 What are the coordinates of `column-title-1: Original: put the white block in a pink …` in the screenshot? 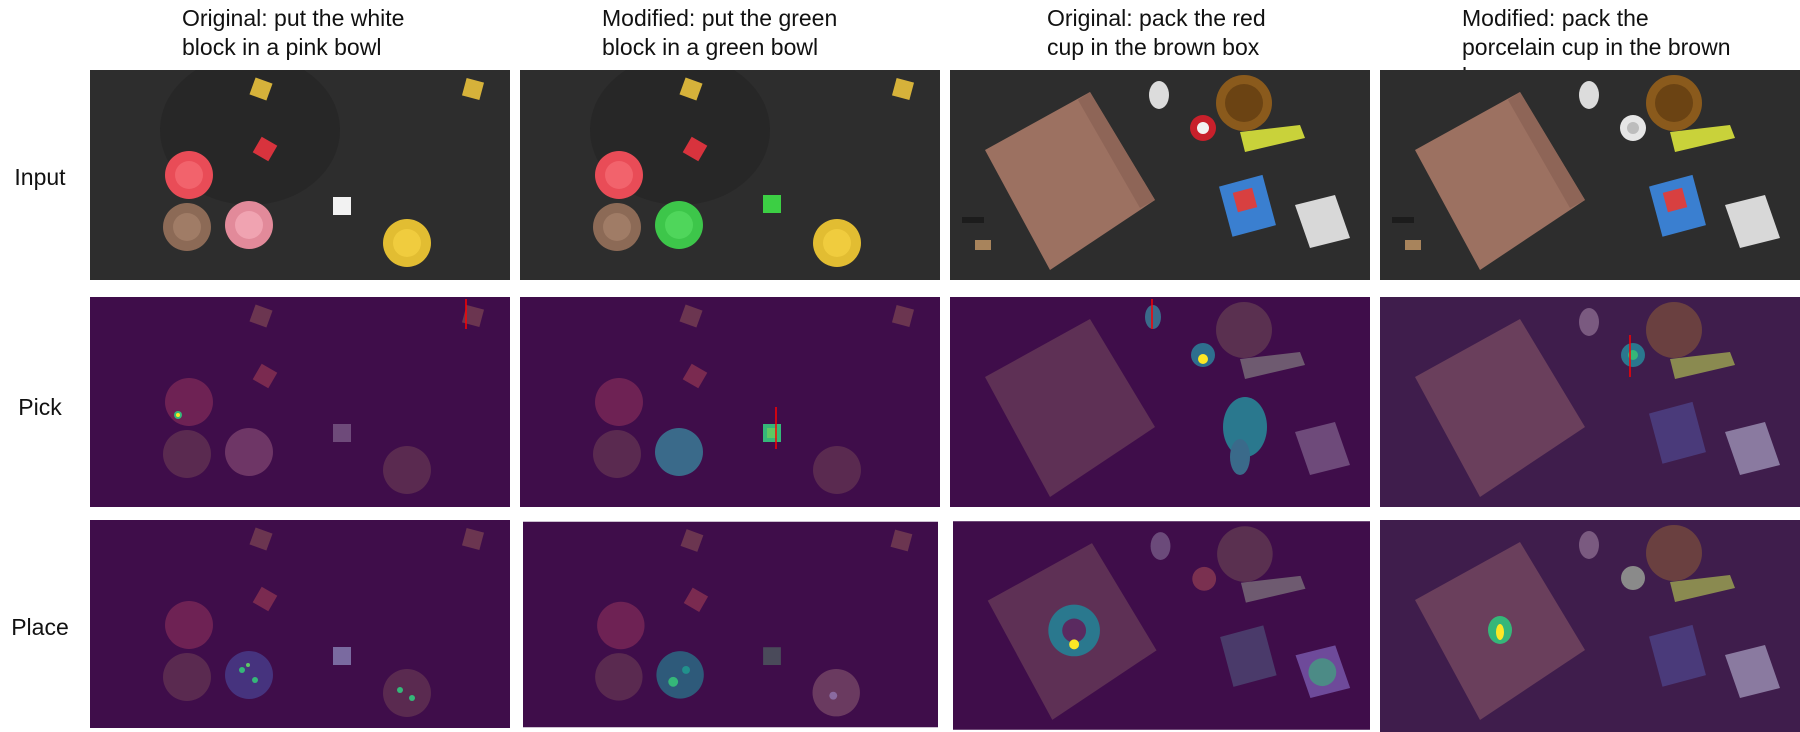 It's located at (293, 32).